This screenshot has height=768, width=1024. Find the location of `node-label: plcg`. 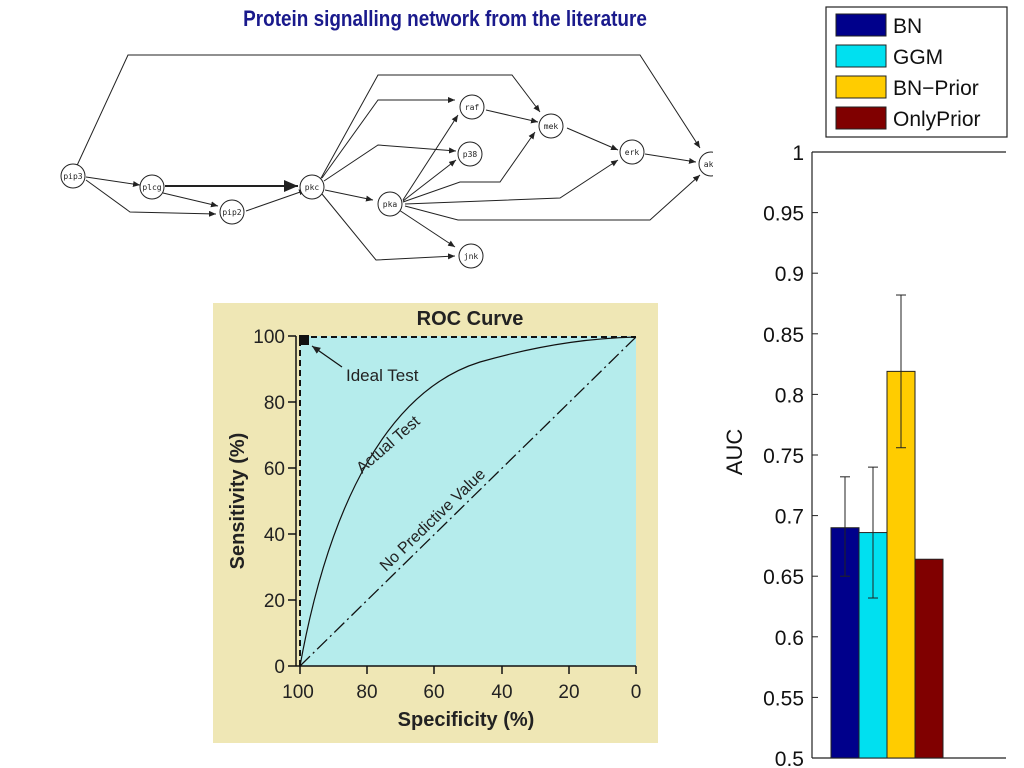

node-label: plcg is located at coordinates (151, 187).